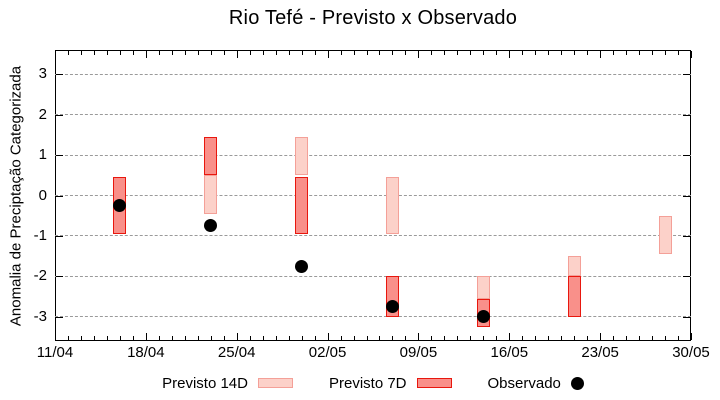 This screenshot has width=720, height=400. I want to click on x-tick-label: 18/04, so click(146, 352).